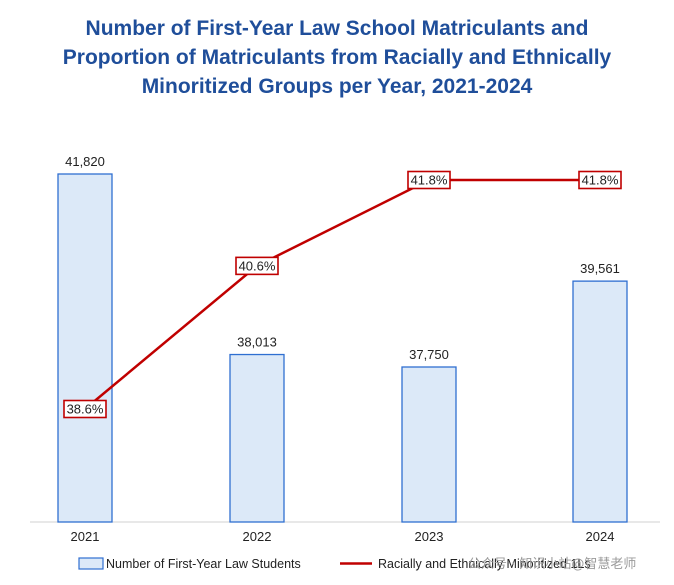 The image size is (674, 585). What do you see at coordinates (257, 536) in the screenshot?
I see `x-tick-label-2022: 2022` at bounding box center [257, 536].